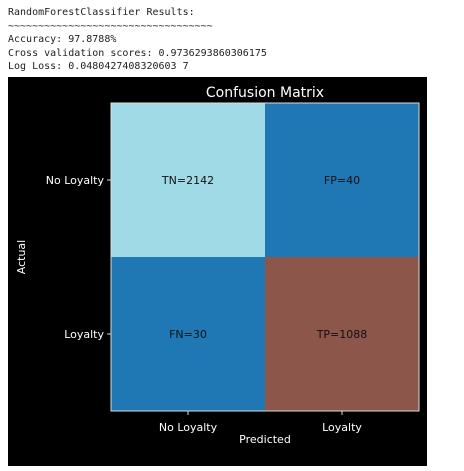  I want to click on cell-label: TP=1088, so click(342, 334).